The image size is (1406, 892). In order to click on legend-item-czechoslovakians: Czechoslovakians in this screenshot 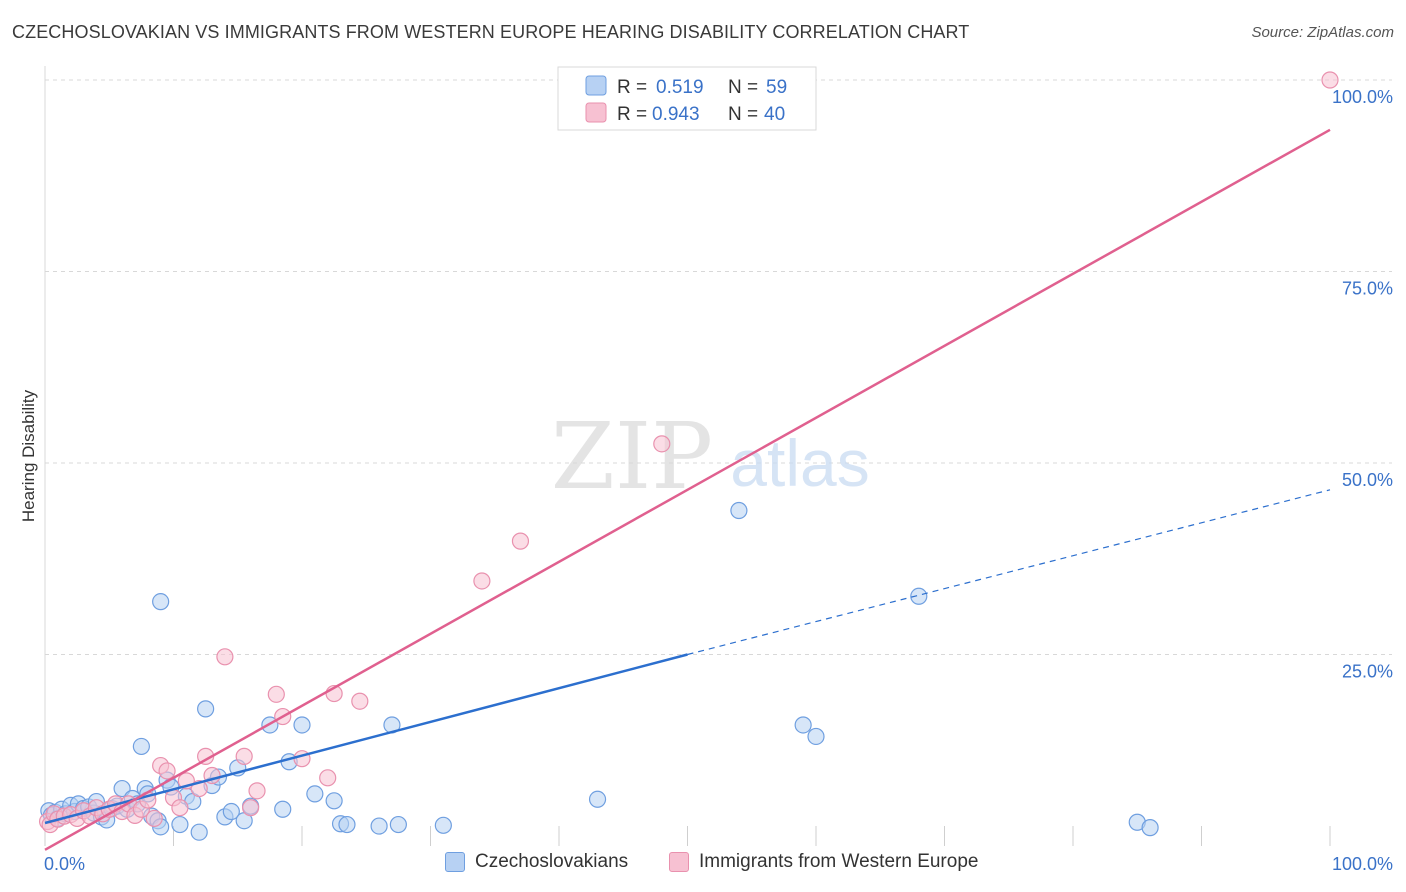, I will do `click(536, 862)`.